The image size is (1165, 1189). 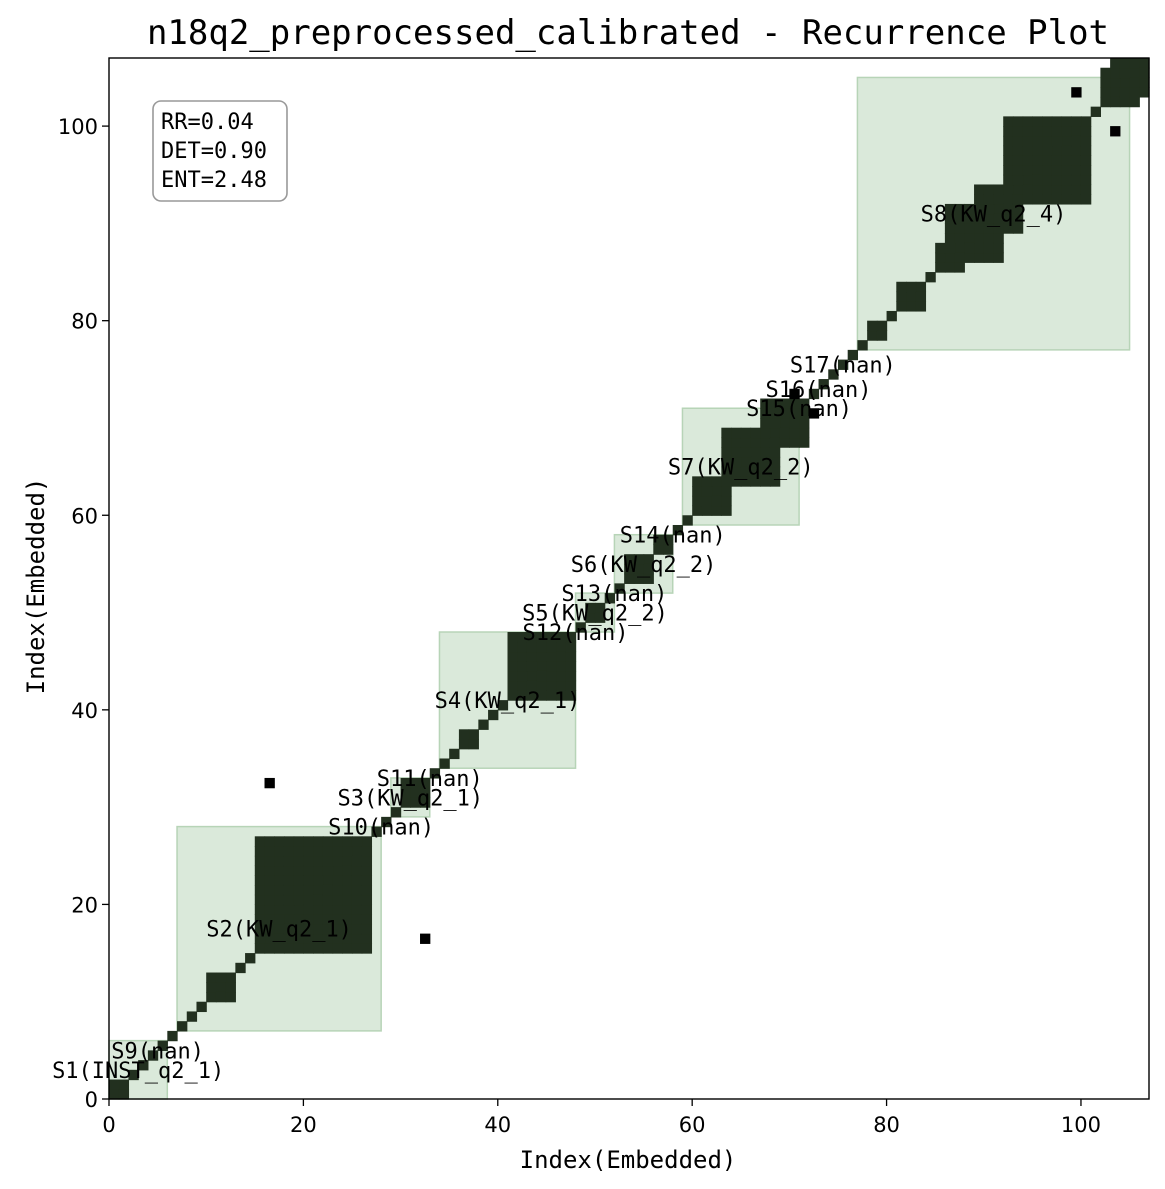 What do you see at coordinates (644, 565) in the screenshot?
I see `segment-label: S6(KW_q2_2)` at bounding box center [644, 565].